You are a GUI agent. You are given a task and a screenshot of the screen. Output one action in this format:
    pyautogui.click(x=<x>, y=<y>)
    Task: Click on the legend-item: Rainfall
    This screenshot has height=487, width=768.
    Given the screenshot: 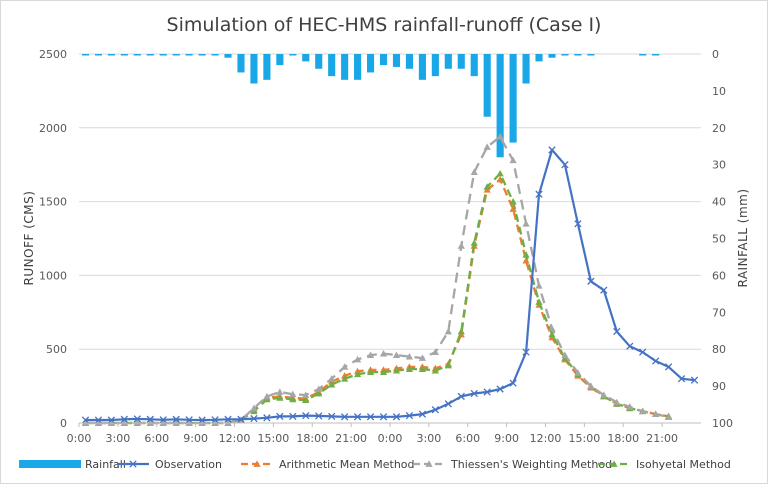 What is the action you would take?
    pyautogui.click(x=72, y=464)
    